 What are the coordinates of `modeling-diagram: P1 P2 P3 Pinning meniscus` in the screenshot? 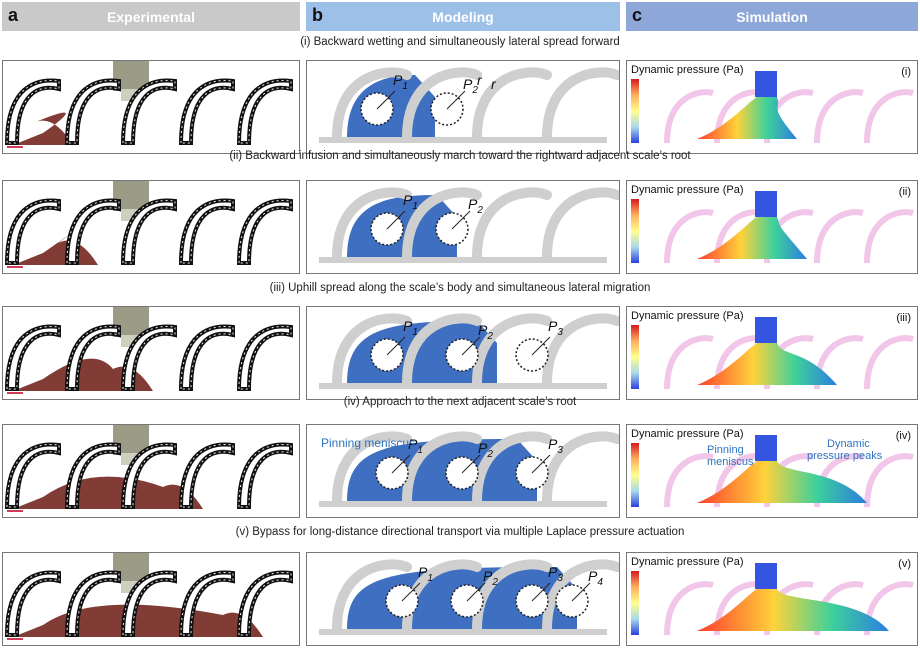 It's located at (463, 471).